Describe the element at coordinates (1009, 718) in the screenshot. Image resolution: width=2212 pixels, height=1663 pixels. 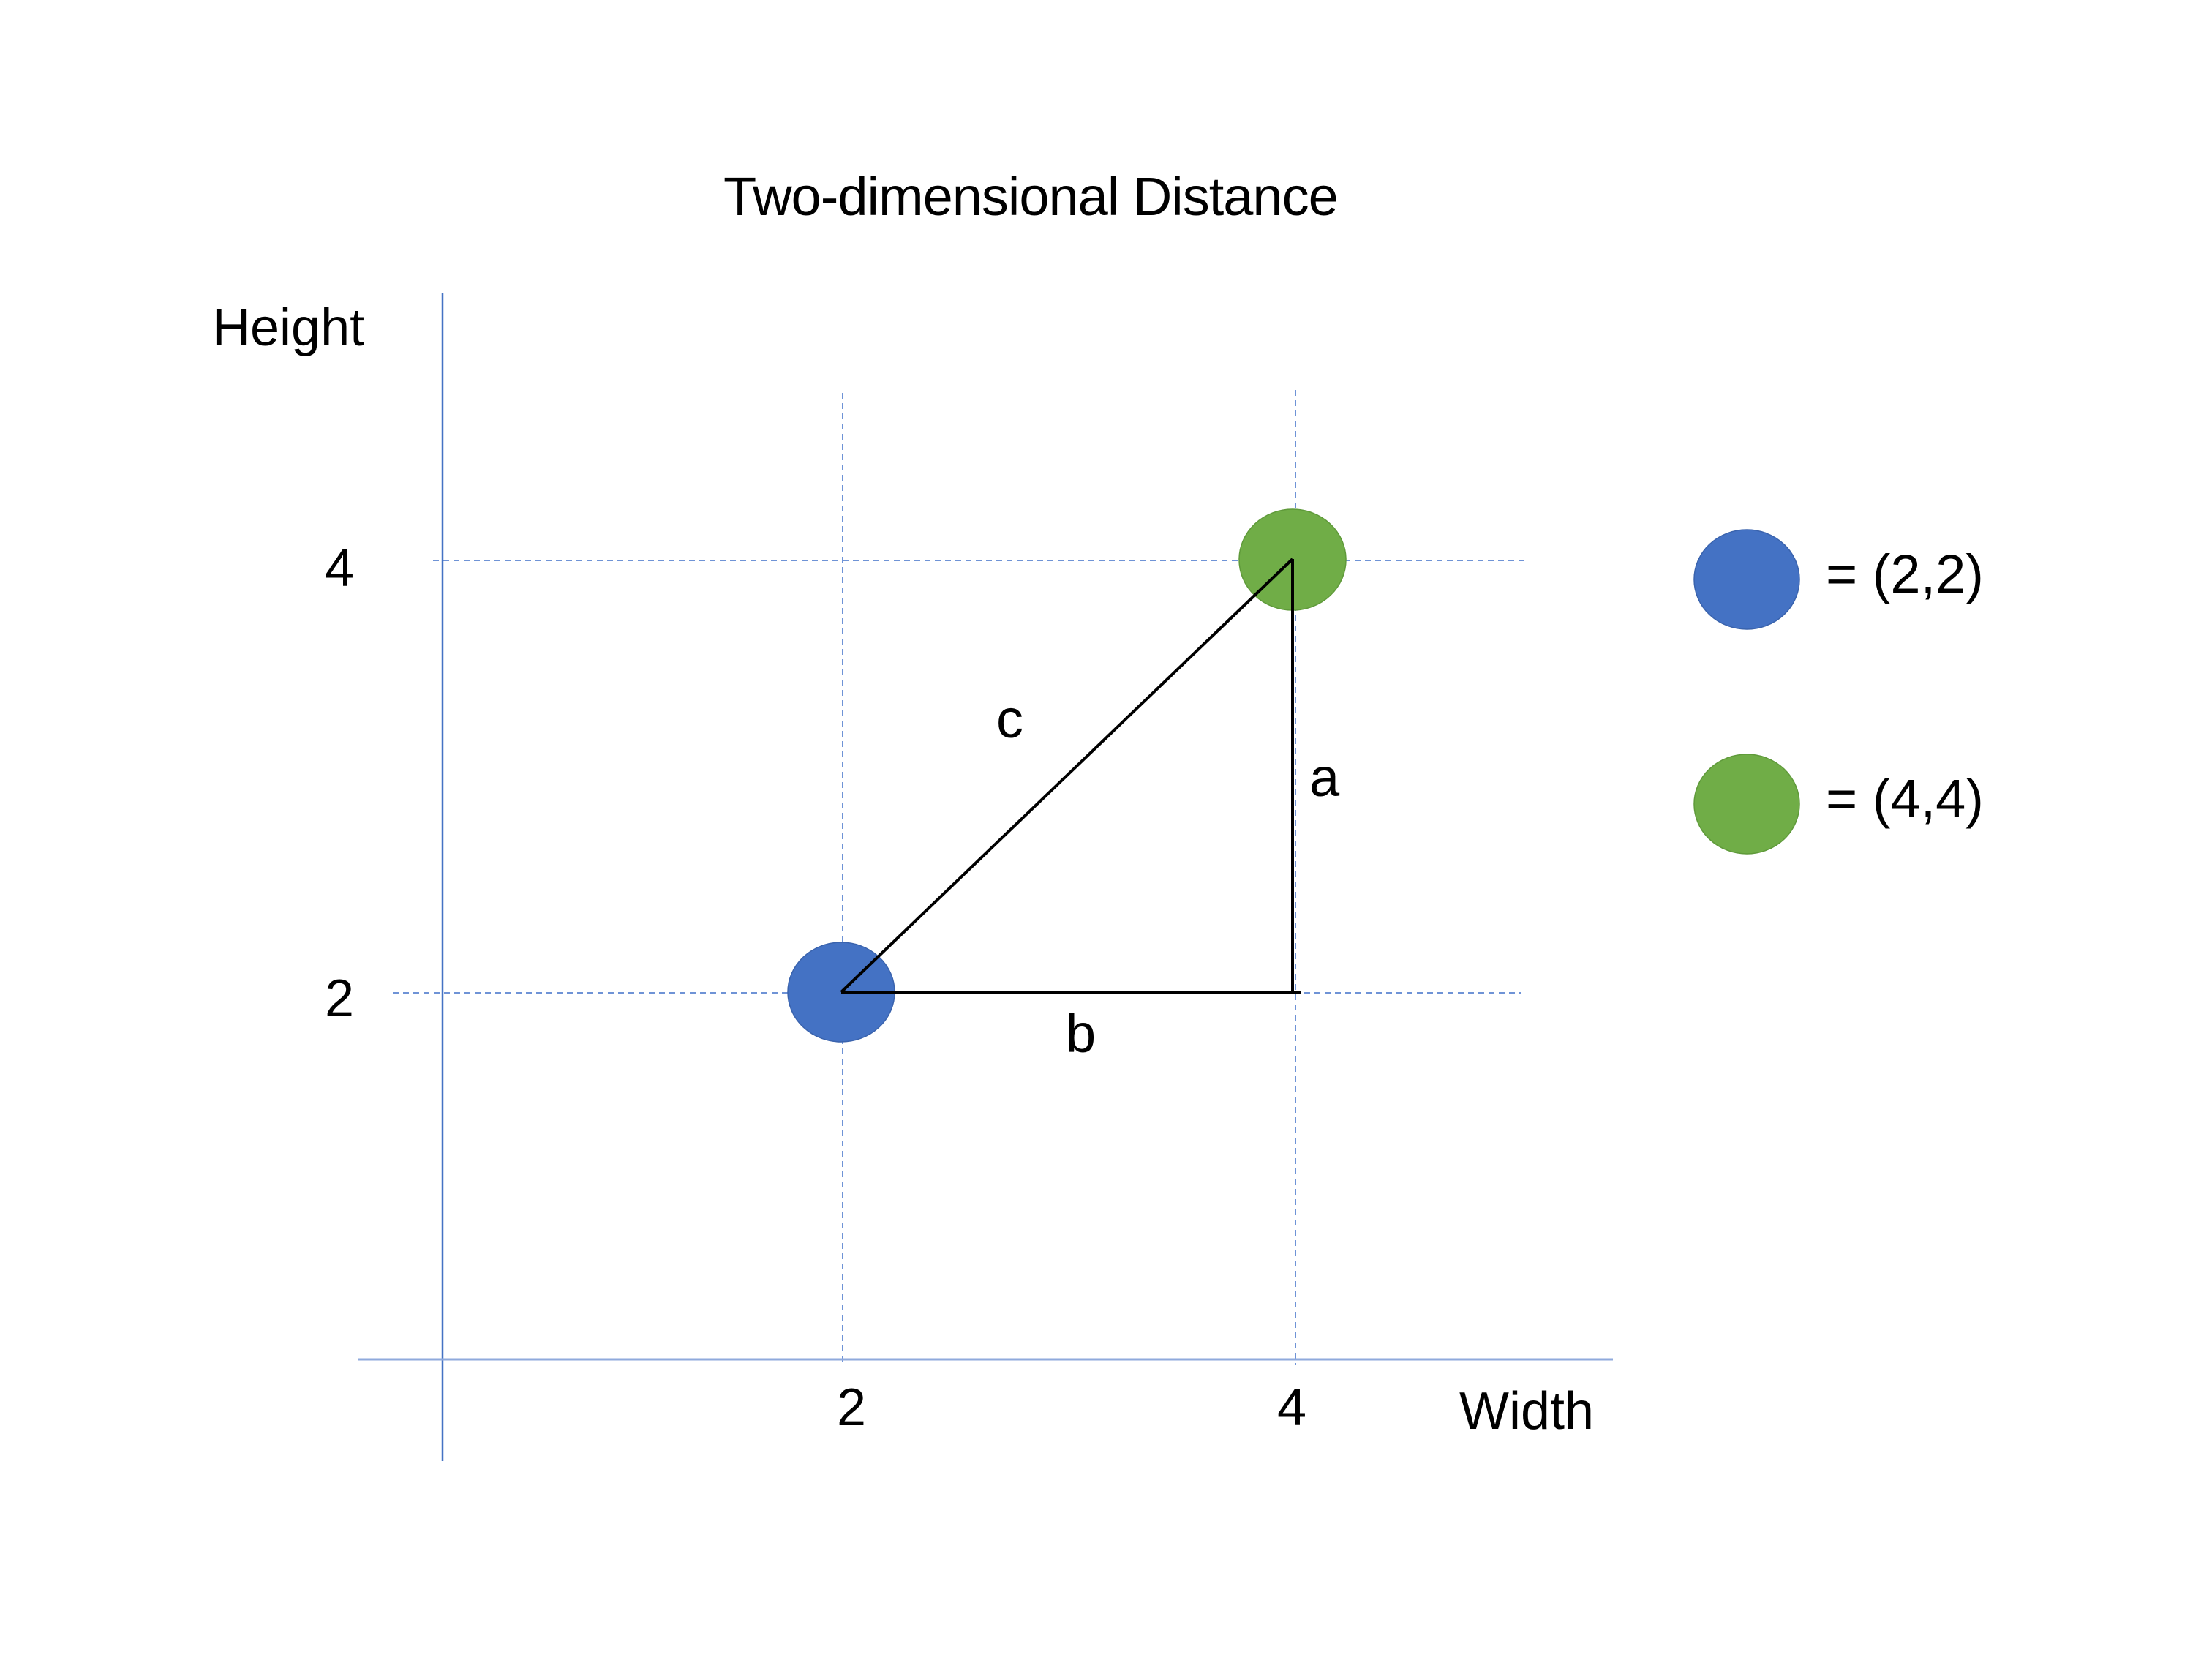
I see `side-label-c: c` at that location.